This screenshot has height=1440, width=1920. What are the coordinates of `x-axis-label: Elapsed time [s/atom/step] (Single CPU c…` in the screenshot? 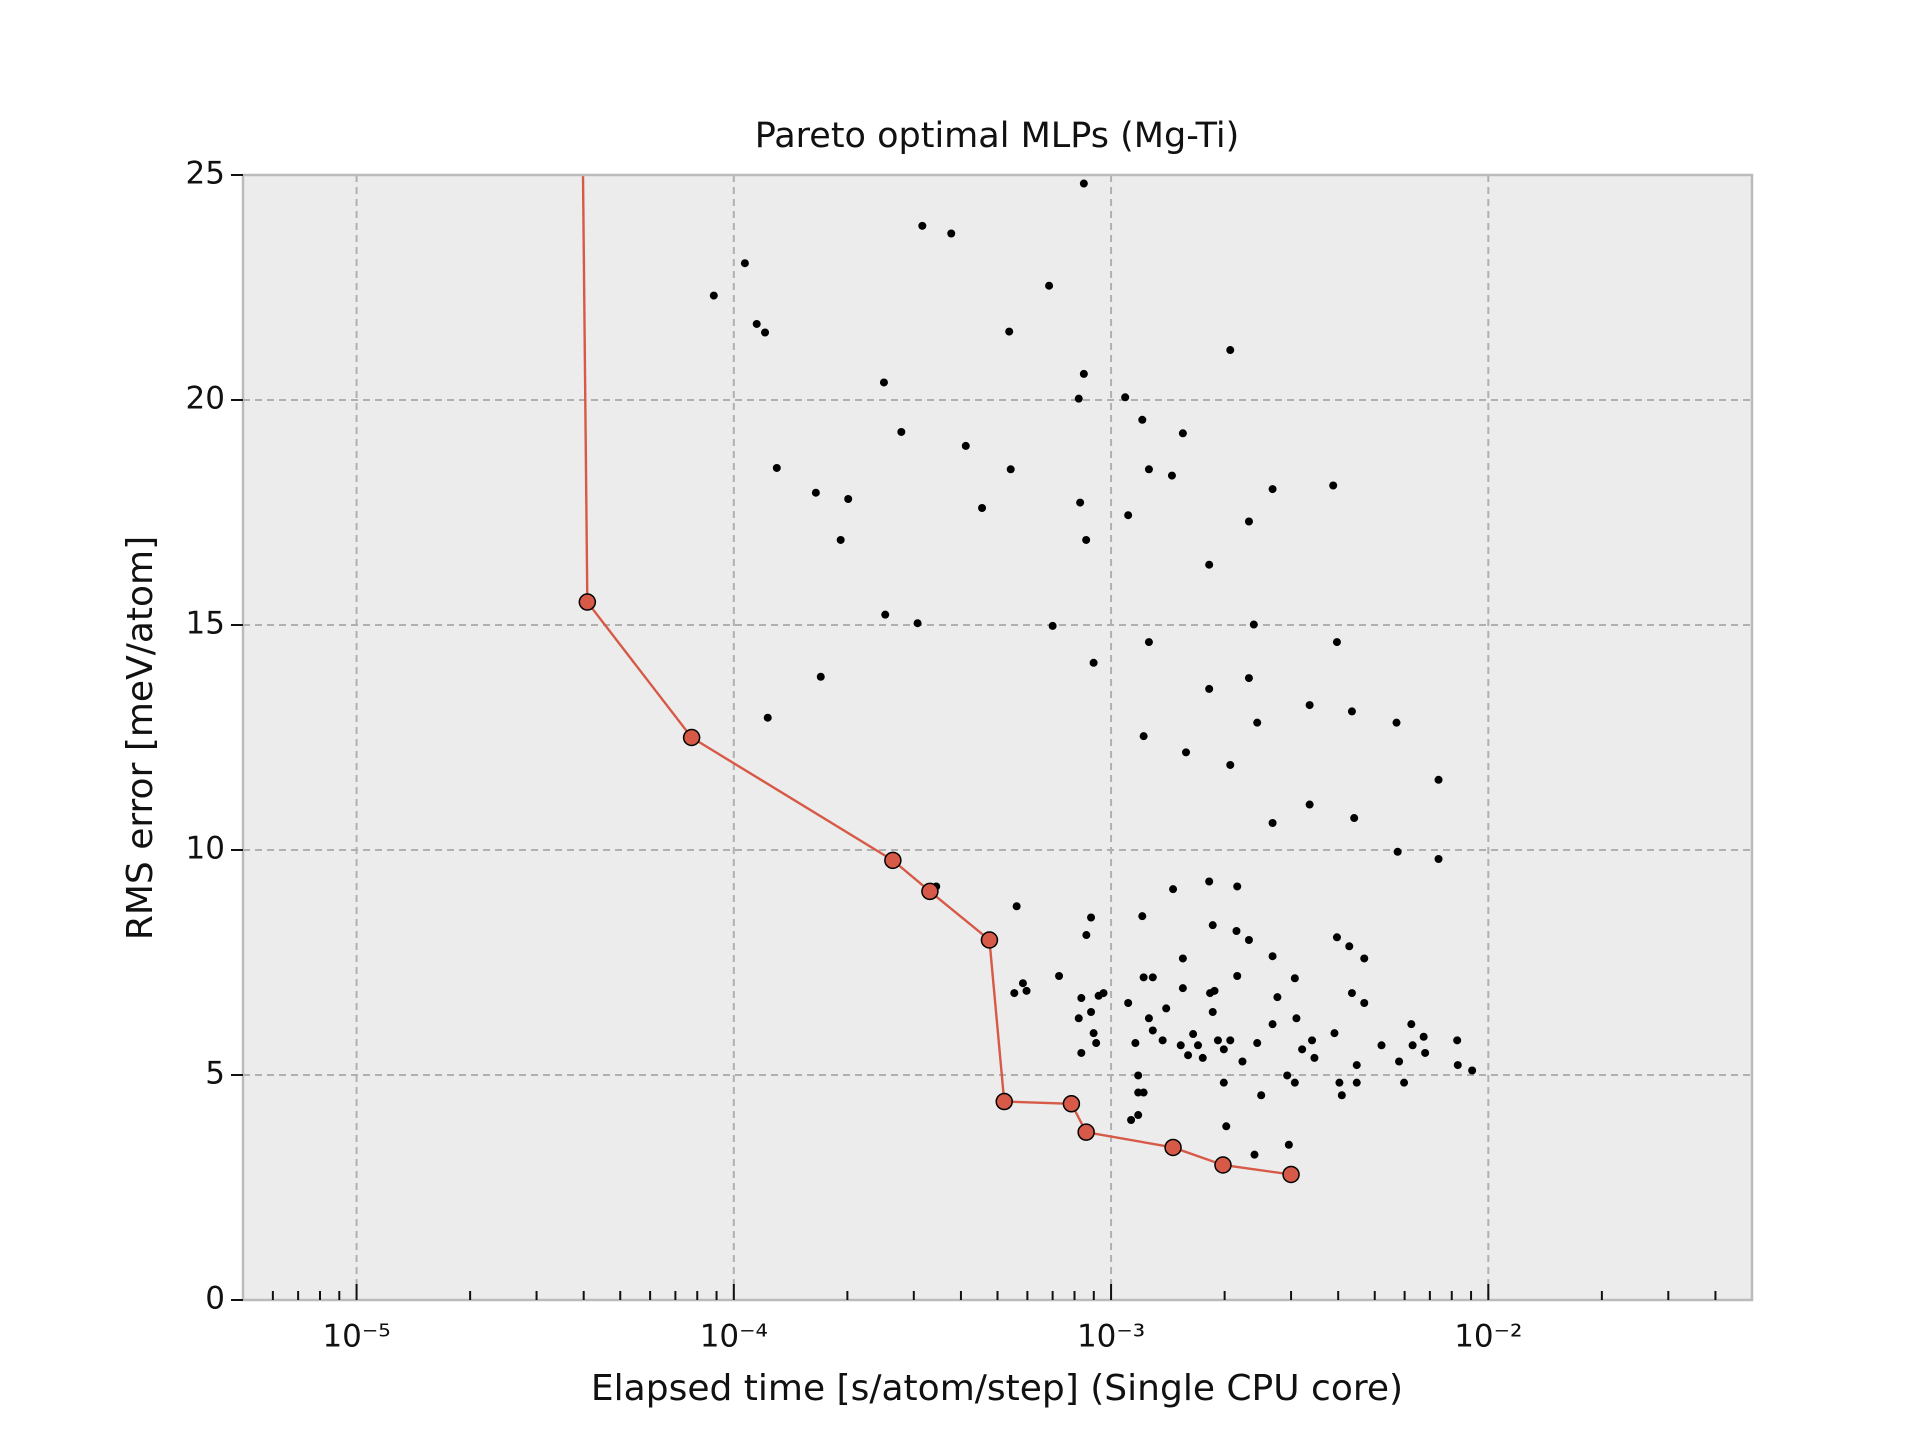 It's located at (997, 1388).